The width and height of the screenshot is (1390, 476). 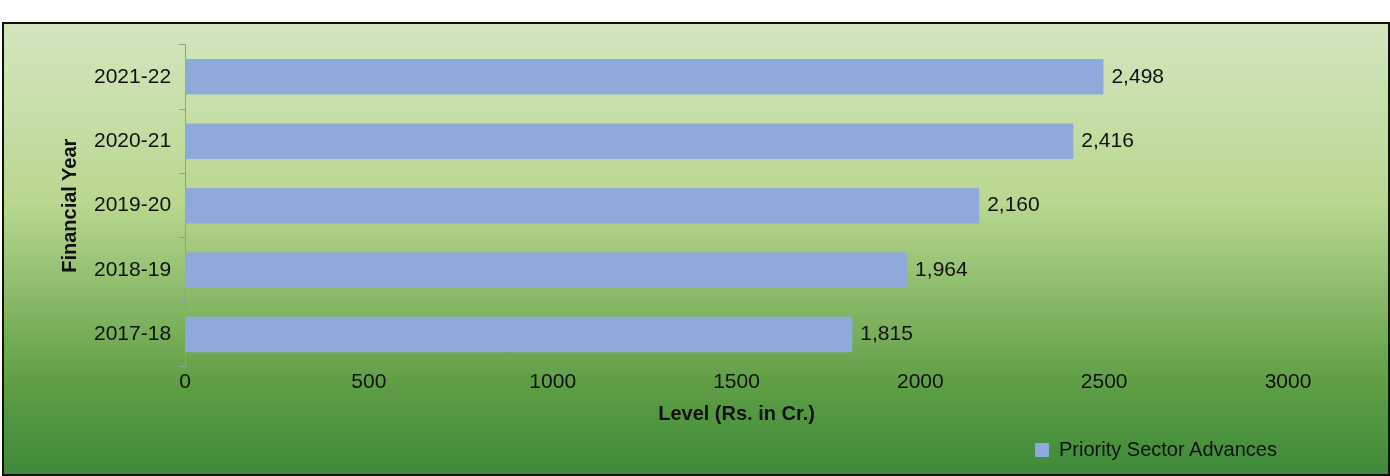 What do you see at coordinates (920, 381) in the screenshot?
I see `x-tick-label: 2000` at bounding box center [920, 381].